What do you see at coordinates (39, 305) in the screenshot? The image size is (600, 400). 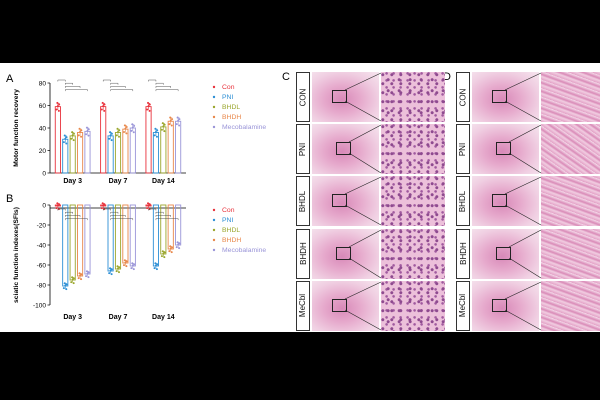 I see `y-tick-label: -100` at bounding box center [39, 305].